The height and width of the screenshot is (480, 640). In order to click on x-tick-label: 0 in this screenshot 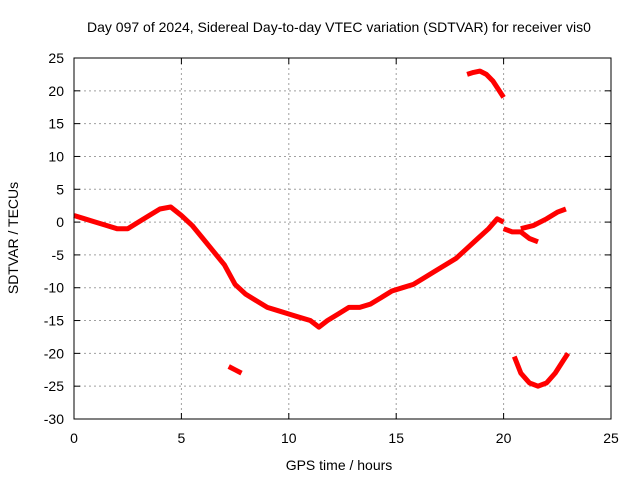, I will do `click(74, 438)`.